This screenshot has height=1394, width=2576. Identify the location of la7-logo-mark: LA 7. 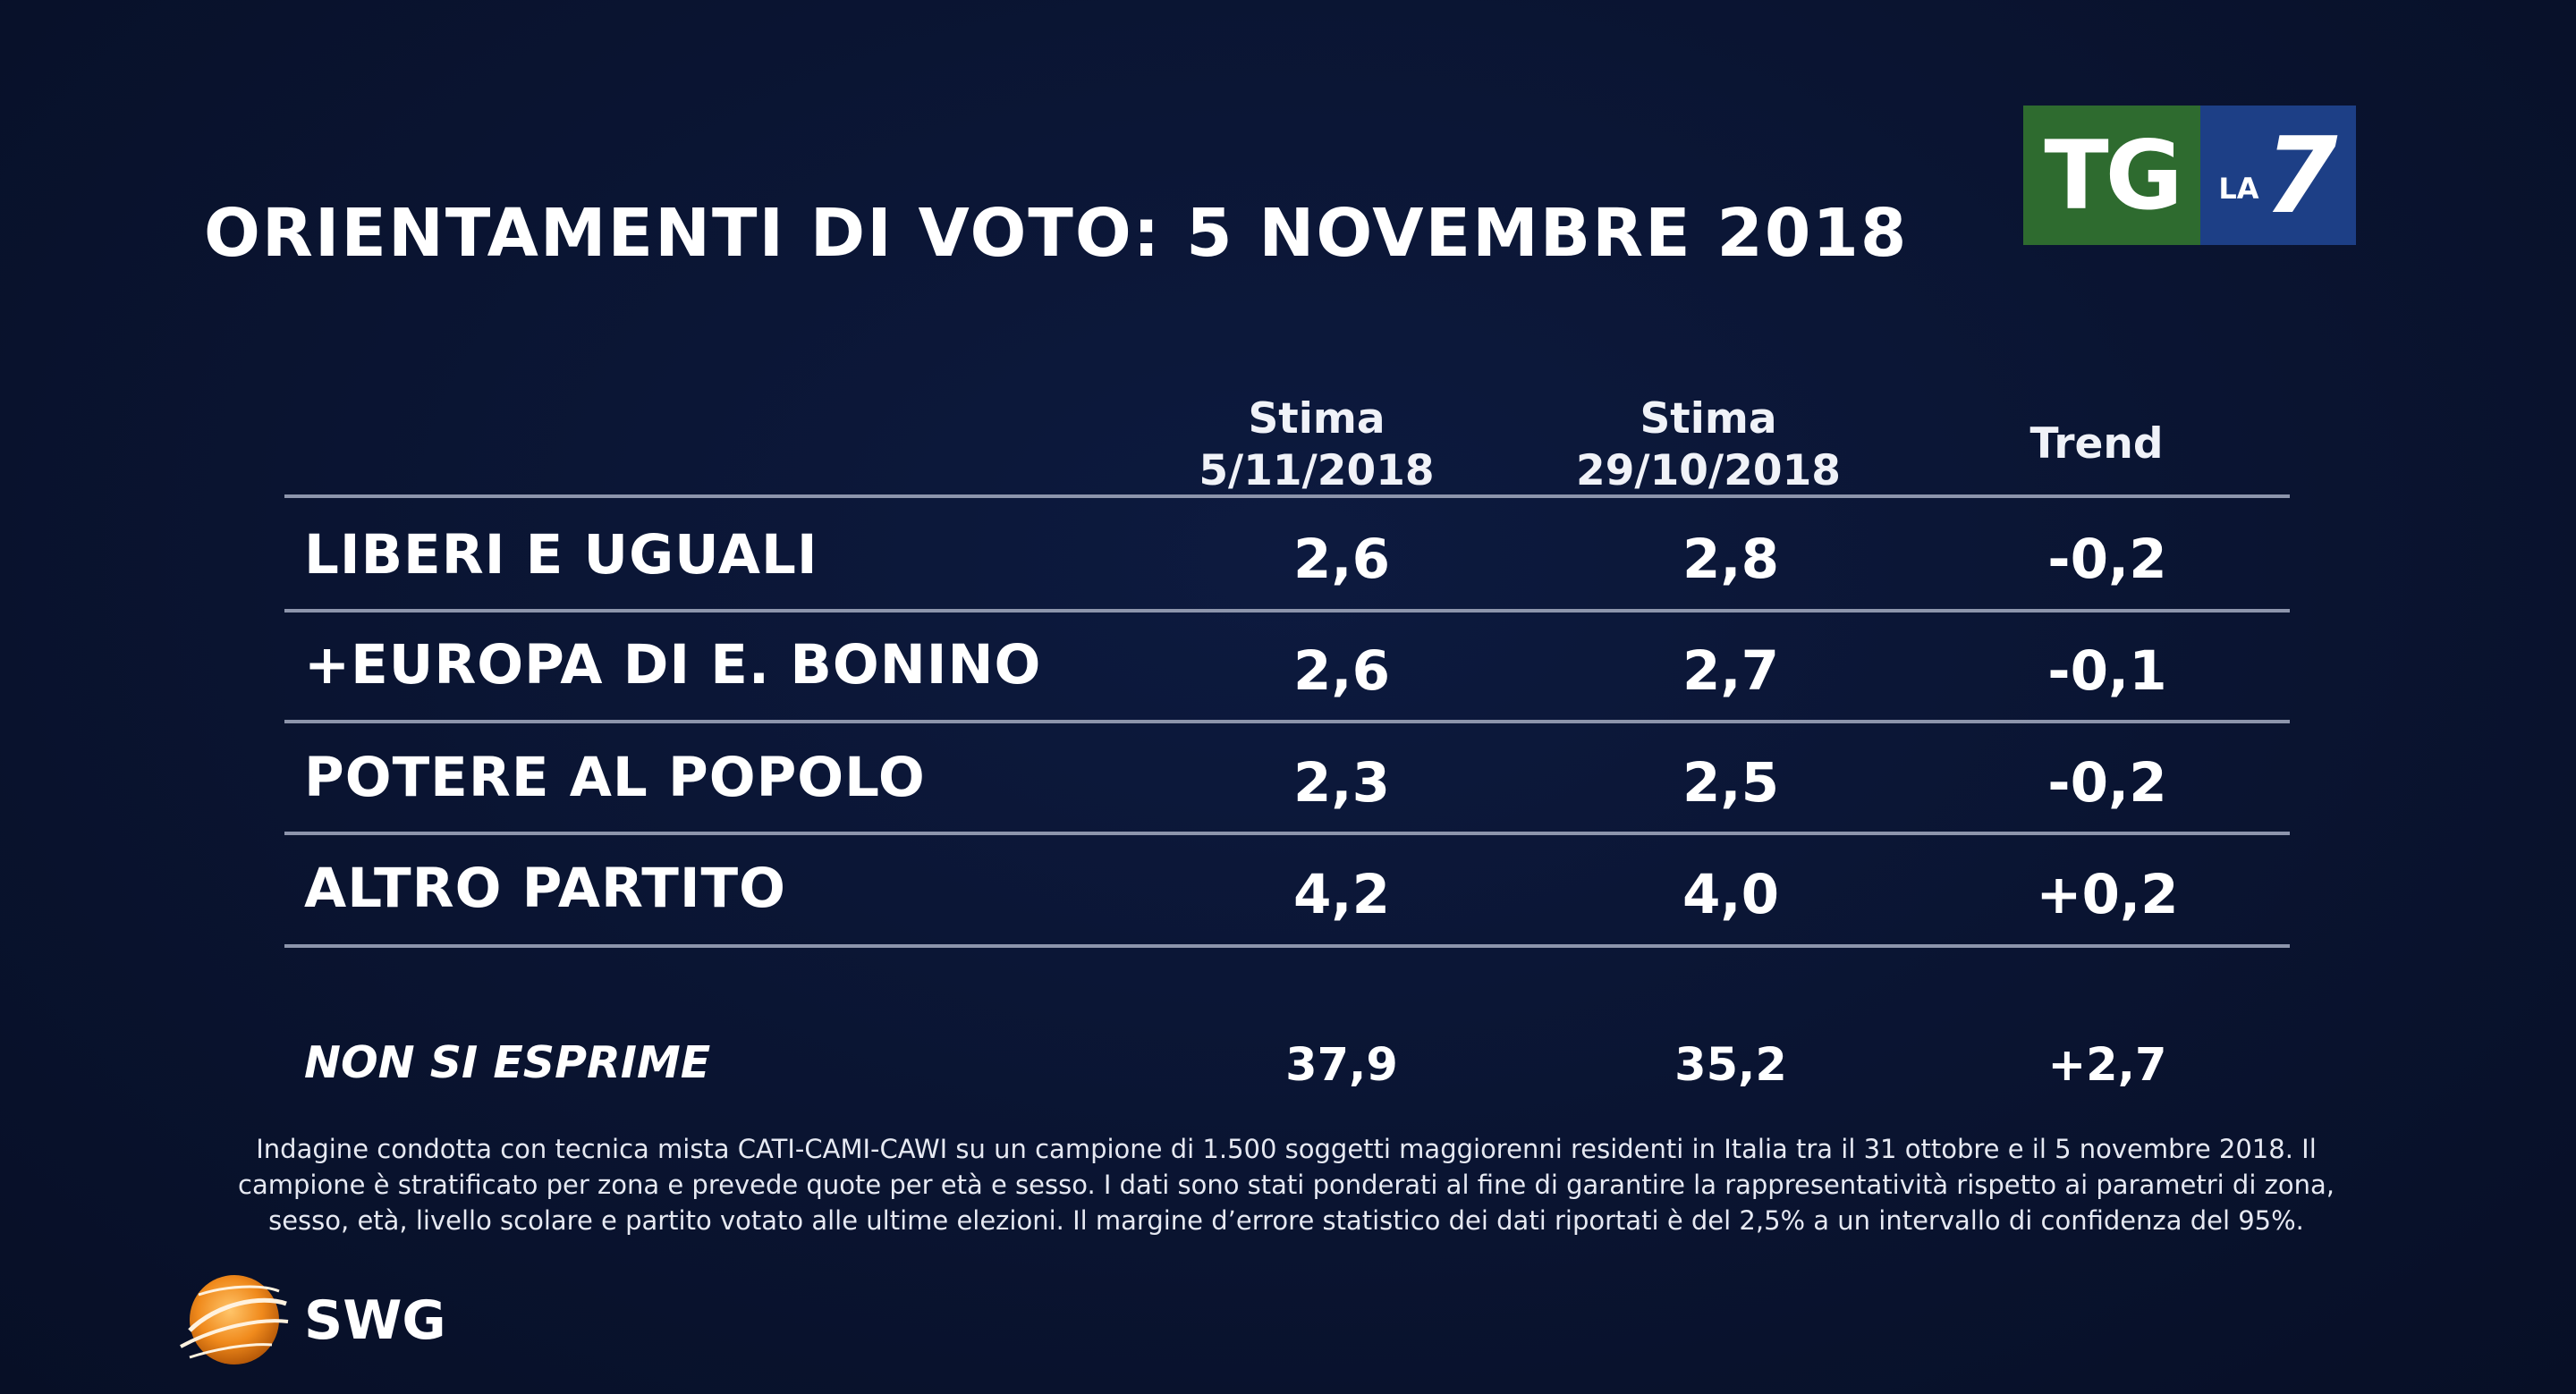
(2278, 175).